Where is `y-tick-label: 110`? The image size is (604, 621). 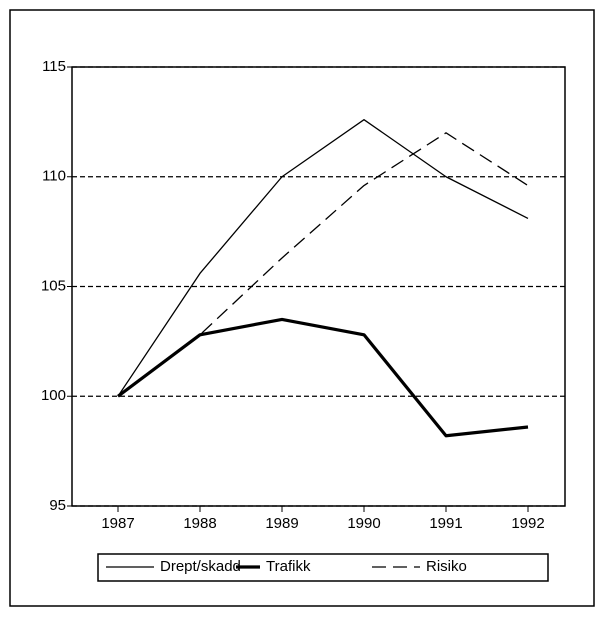
y-tick-label: 110 is located at coordinates (54, 176).